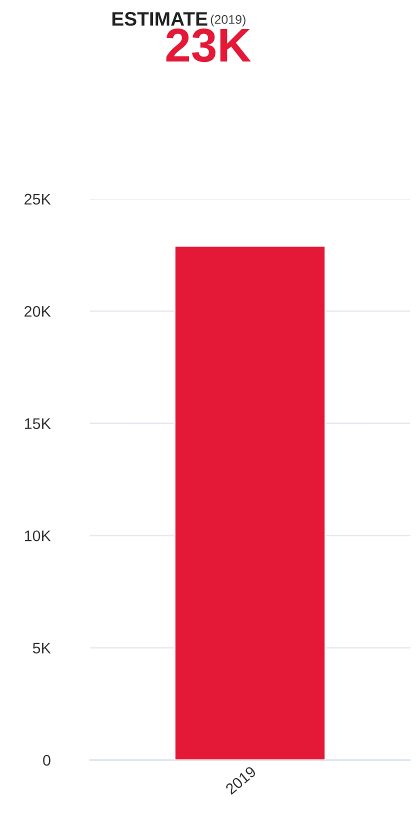 This screenshot has height=822, width=416. I want to click on text: 23K, so click(208, 45).